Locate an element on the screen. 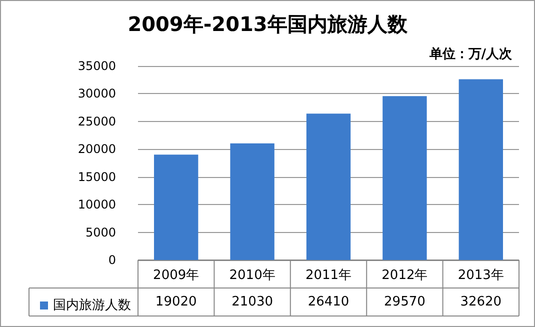 The image size is (535, 327). data-label: 32620 is located at coordinates (481, 302).